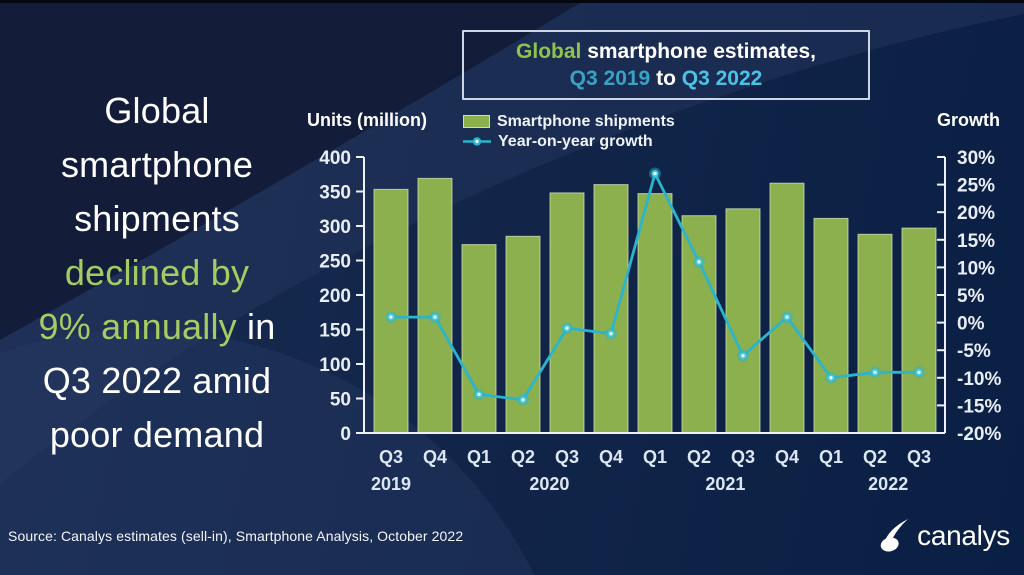 The image size is (1024, 575). What do you see at coordinates (157, 218) in the screenshot?
I see `headline-line: shipments` at bounding box center [157, 218].